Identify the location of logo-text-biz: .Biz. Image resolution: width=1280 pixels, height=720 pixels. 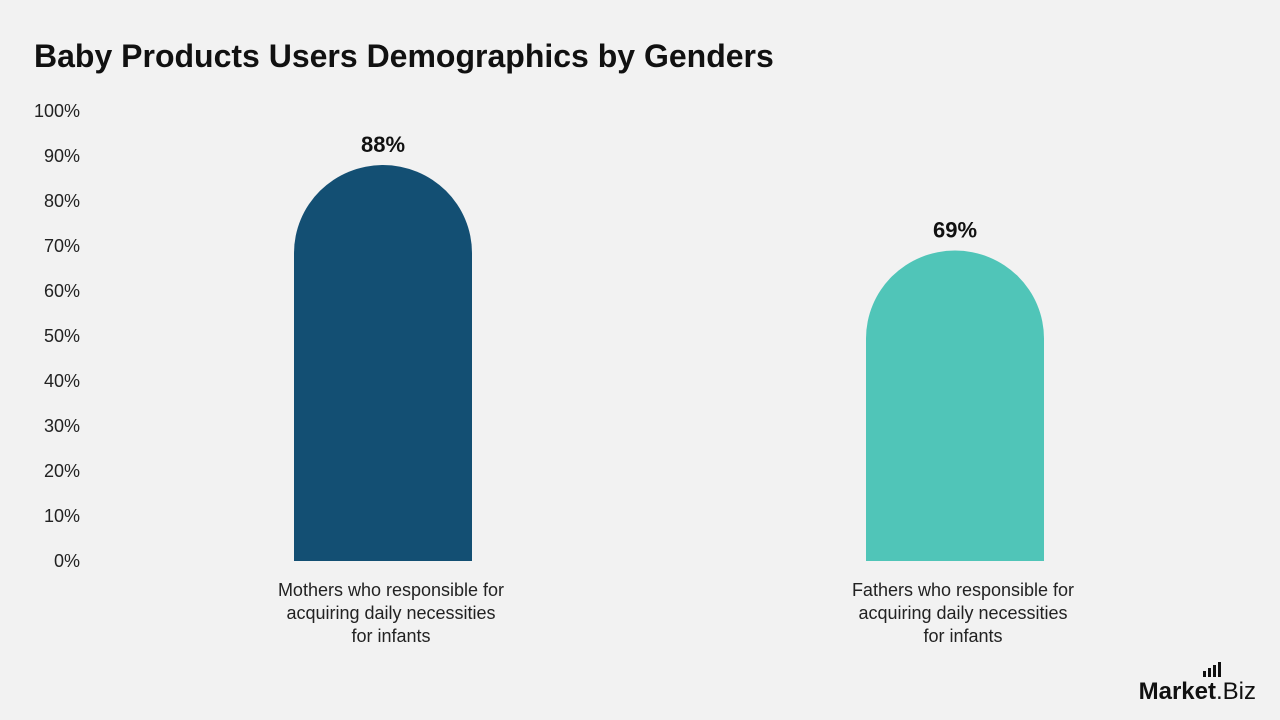
(1235, 691).